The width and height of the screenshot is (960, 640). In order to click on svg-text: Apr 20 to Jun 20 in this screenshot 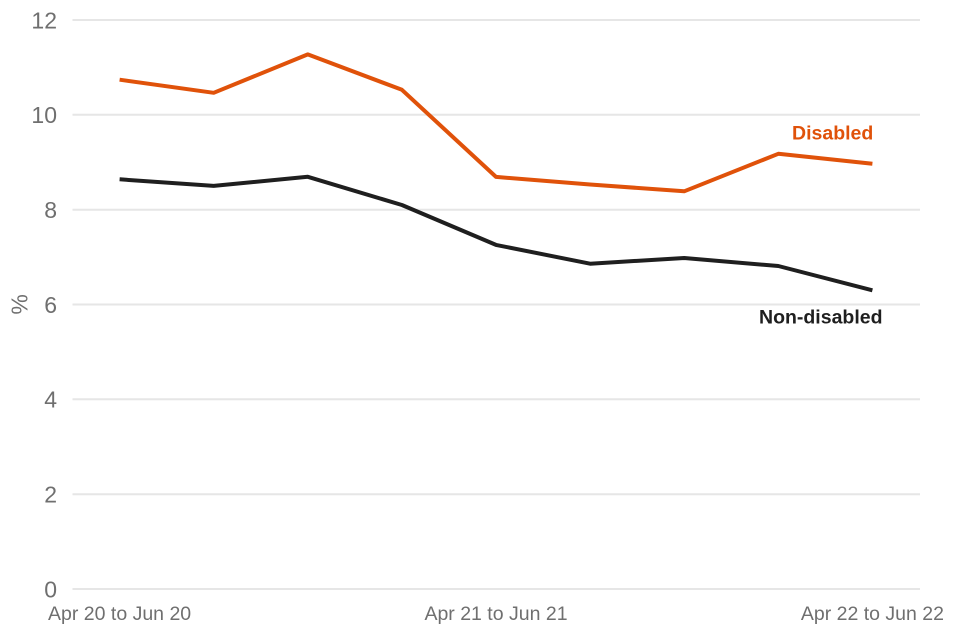, I will do `click(119, 614)`.